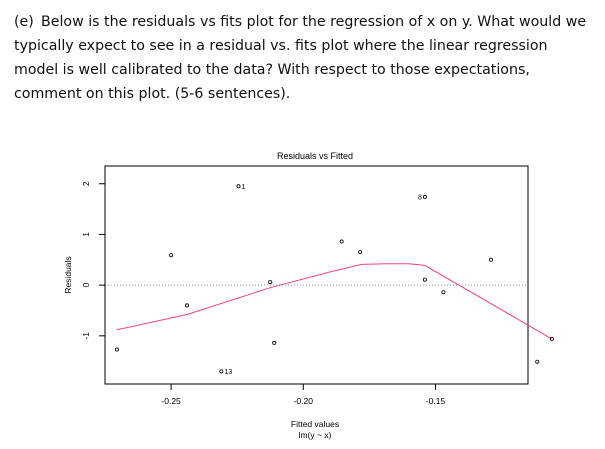 Image resolution: width=605 pixels, height=449 pixels. Describe the element at coordinates (228, 372) in the screenshot. I see `point-label: 13` at that location.